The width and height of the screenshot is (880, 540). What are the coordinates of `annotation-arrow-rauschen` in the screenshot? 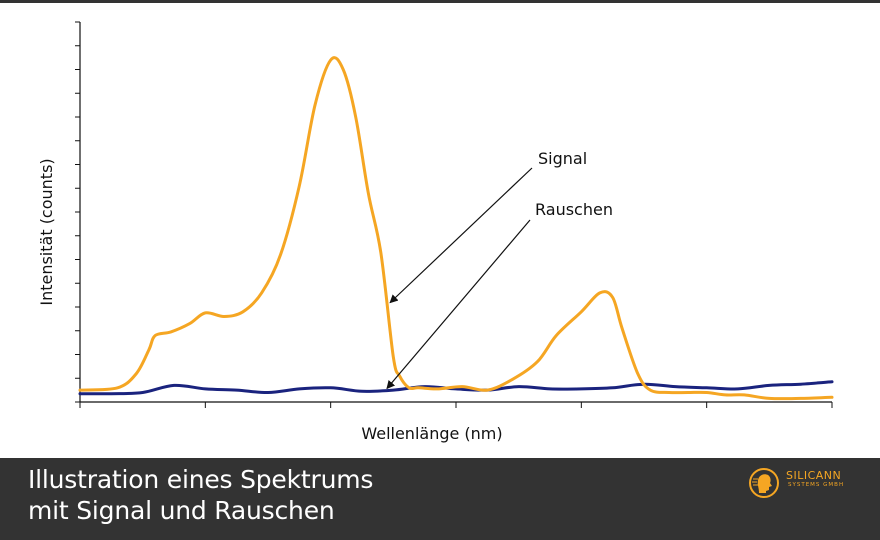 It's located at (458, 304).